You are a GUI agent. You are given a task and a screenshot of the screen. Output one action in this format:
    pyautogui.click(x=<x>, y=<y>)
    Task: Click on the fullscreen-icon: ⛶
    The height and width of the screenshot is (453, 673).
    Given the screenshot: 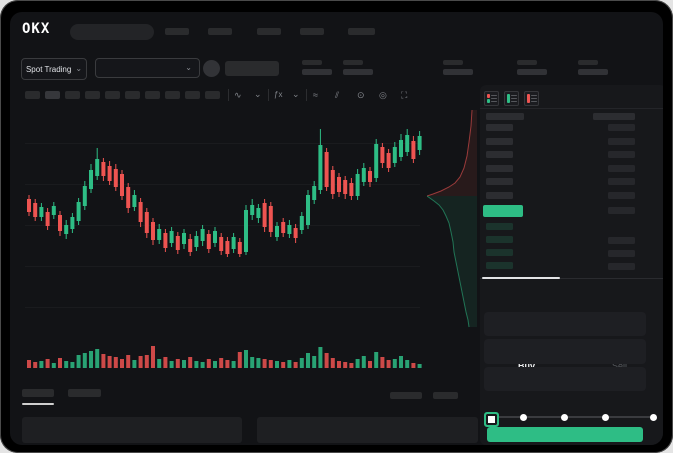 What is the action you would take?
    pyautogui.click(x=404, y=95)
    